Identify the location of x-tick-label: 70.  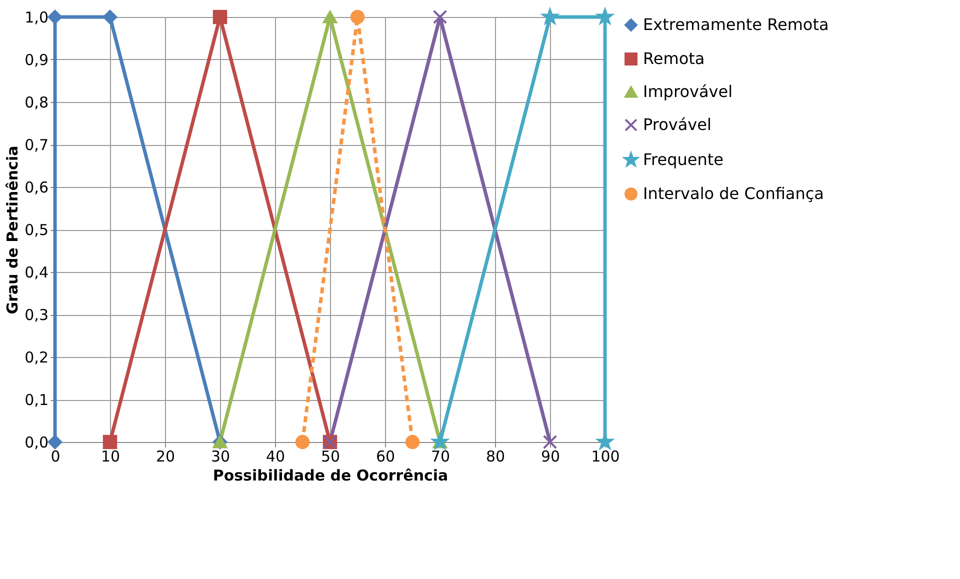
(440, 457).